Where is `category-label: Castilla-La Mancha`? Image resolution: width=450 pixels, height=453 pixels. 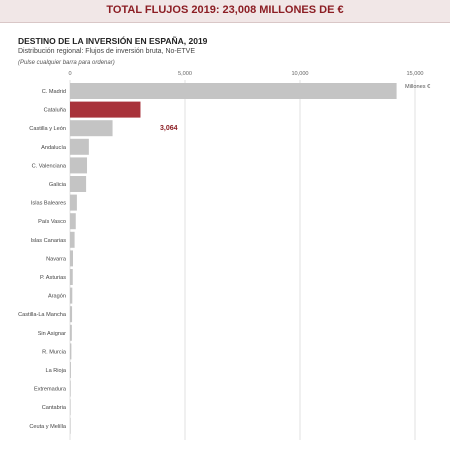 category-label: Castilla-La Mancha is located at coordinates (42, 315).